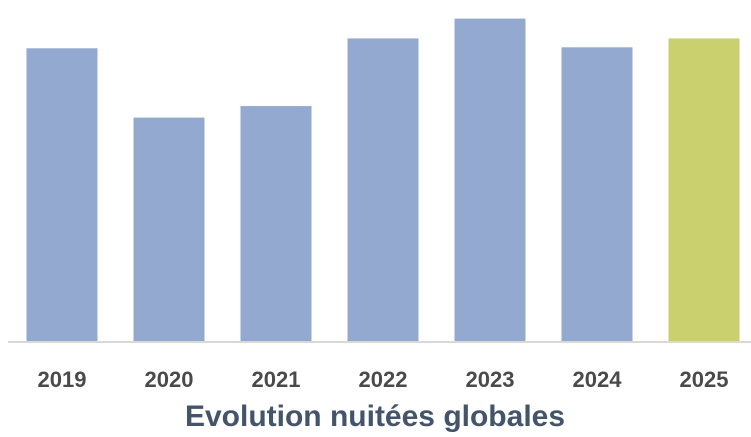 This screenshot has width=751, height=437. I want to click on x-tick-label-2023: 2023, so click(490, 379).